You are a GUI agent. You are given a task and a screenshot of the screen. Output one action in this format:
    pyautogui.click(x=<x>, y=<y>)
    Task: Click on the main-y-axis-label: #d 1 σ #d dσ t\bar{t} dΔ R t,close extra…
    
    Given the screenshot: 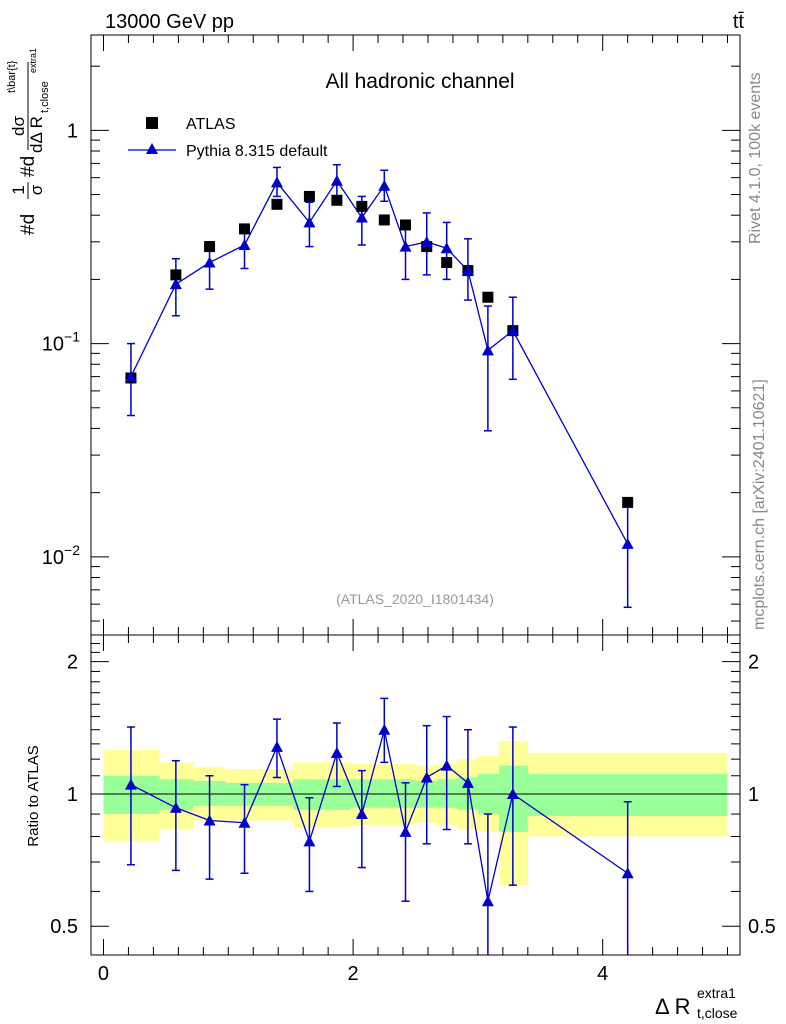 What is the action you would take?
    pyautogui.click(x=28, y=141)
    